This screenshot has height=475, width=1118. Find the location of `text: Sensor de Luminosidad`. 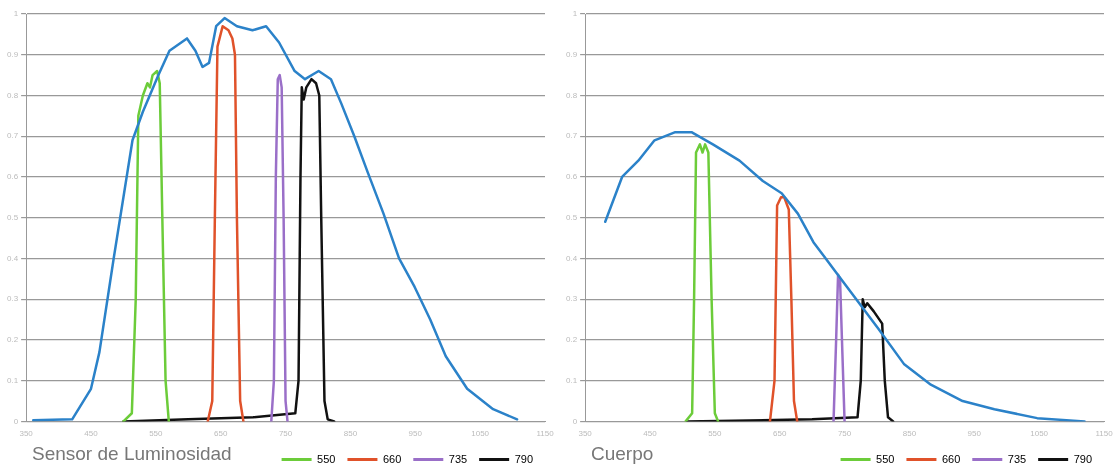

text: Sensor de Luminosidad is located at coordinates (132, 454).